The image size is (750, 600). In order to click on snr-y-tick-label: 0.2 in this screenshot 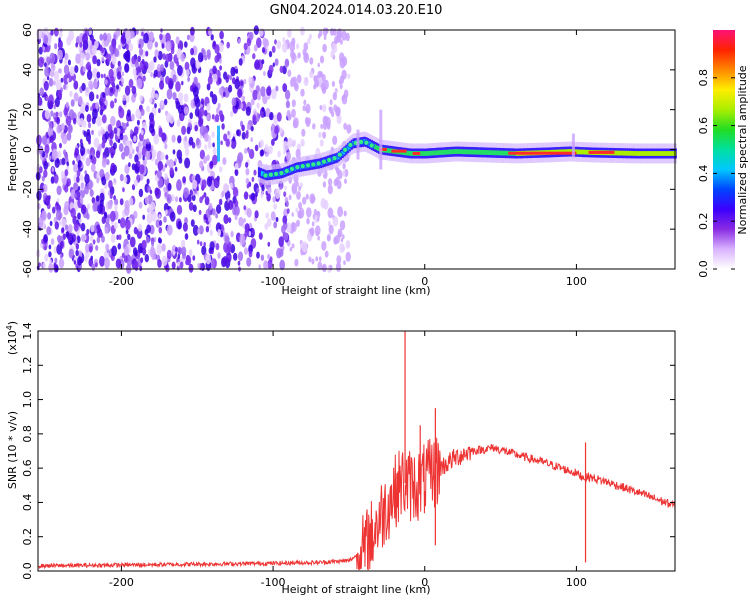, I will do `click(27, 537)`.